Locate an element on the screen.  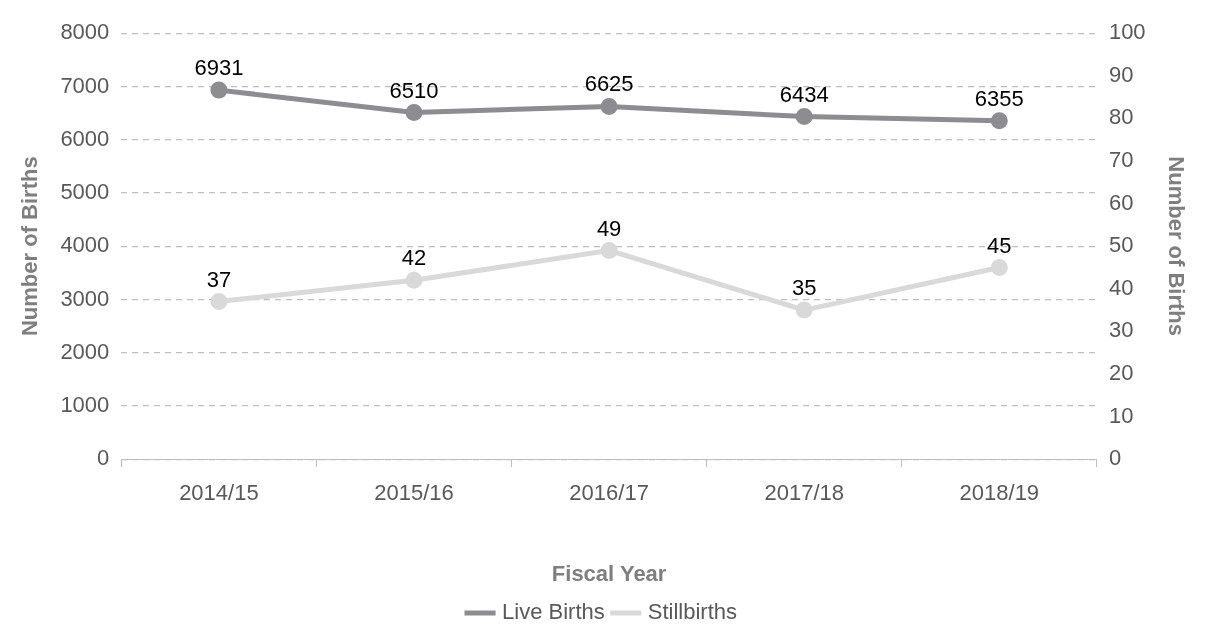
y-tick-label: 6000 is located at coordinates (85, 138).